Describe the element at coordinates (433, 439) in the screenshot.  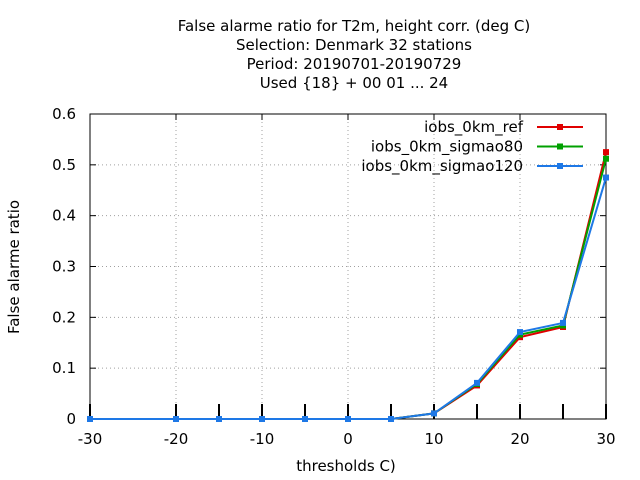
I see `x-tick-label: 10` at that location.